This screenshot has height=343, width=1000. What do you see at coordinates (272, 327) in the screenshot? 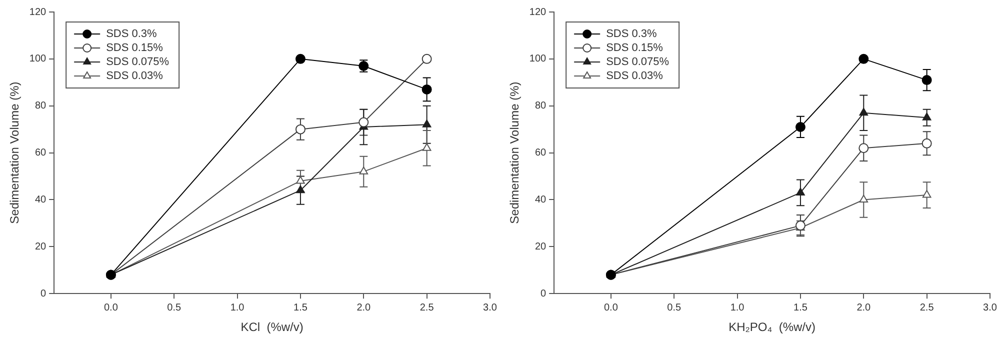
I see `x-axis-title: KCl (%w/v)` at bounding box center [272, 327].